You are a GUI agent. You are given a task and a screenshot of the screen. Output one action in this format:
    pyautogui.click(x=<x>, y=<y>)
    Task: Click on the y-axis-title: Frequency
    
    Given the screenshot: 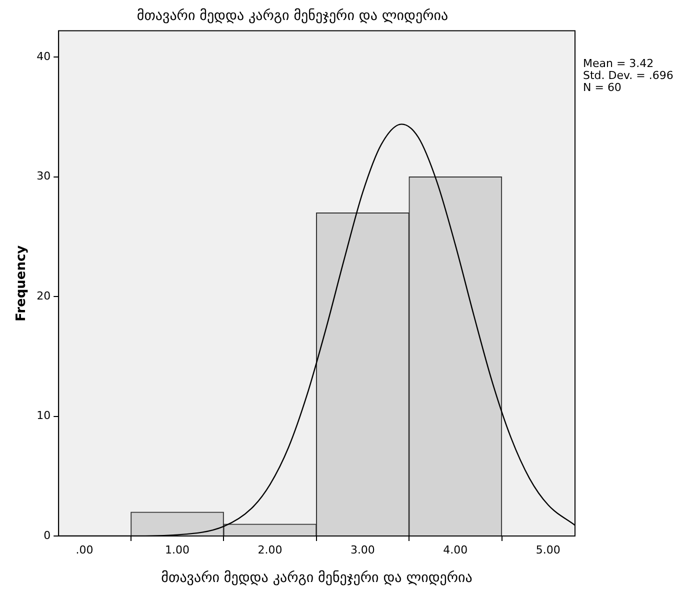 What is the action you would take?
    pyautogui.click(x=22, y=283)
    